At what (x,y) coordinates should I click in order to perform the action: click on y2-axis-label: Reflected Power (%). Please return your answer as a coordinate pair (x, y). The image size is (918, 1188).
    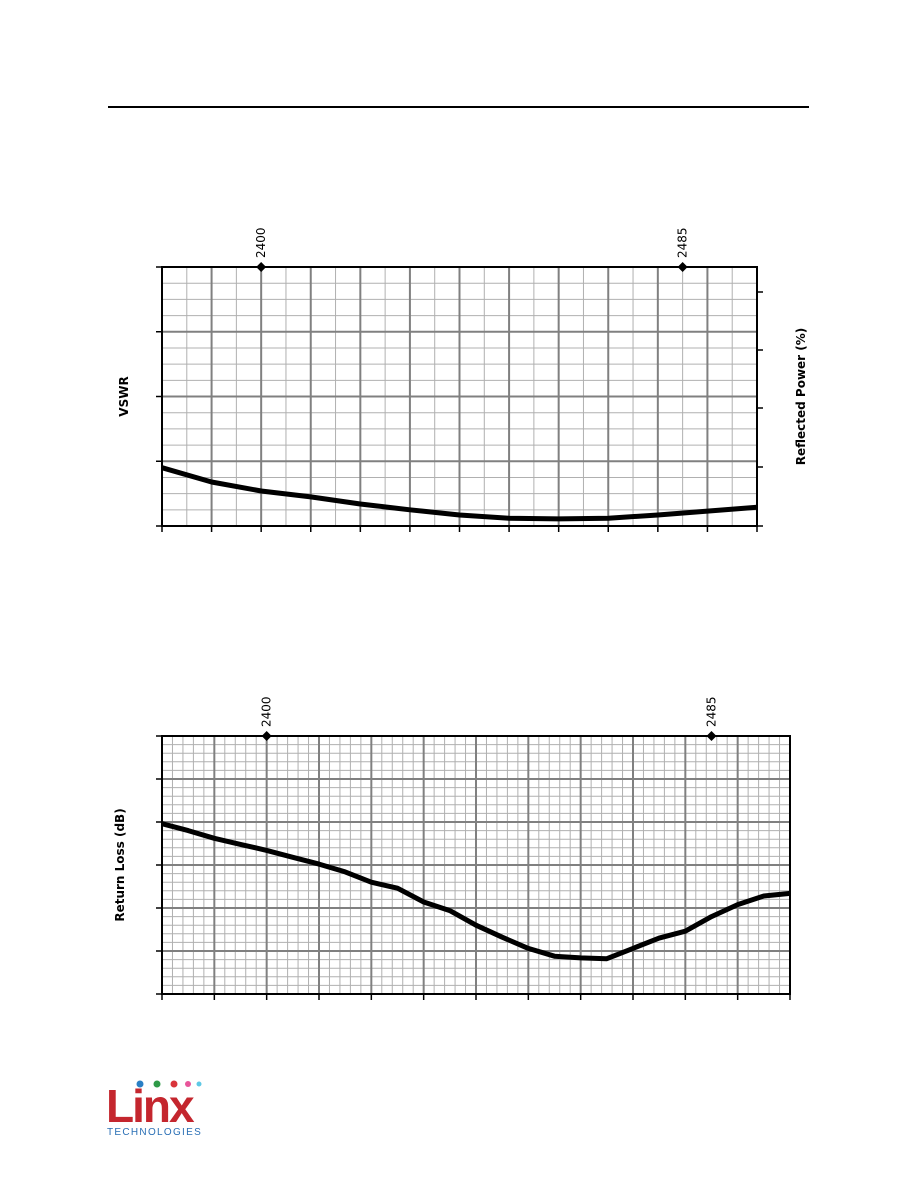
    Looking at the image, I should click on (801, 397).